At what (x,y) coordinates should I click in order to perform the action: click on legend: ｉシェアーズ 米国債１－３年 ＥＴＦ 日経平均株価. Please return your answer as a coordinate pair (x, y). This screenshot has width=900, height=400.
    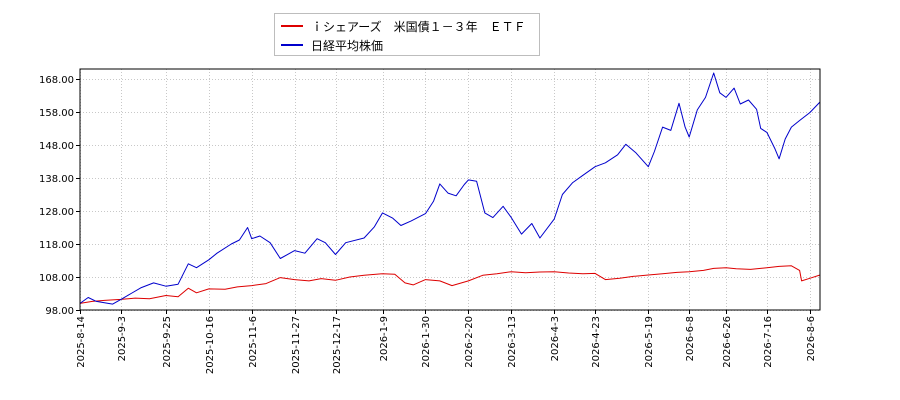
    Looking at the image, I should click on (407, 34).